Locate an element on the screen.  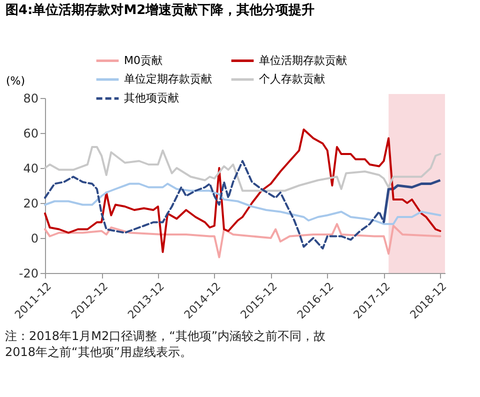
y-axis-title: (%) is located at coordinates (16, 81).